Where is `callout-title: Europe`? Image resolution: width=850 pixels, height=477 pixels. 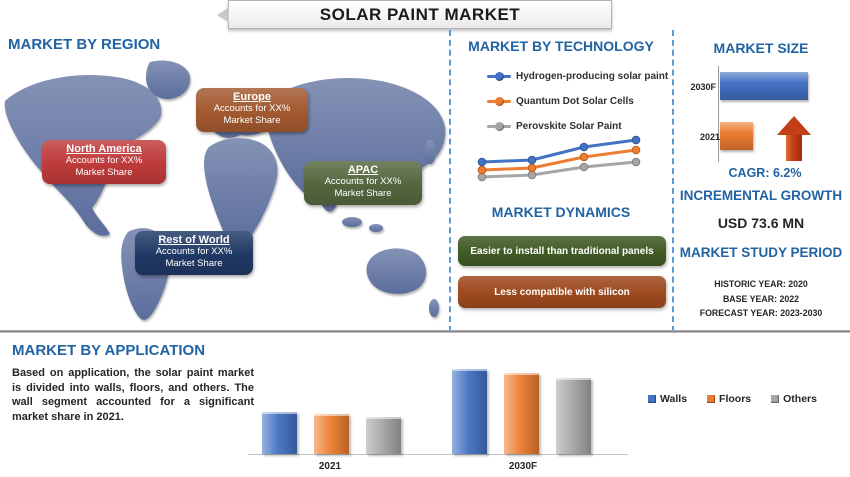
callout-title: Europe is located at coordinates (252, 97).